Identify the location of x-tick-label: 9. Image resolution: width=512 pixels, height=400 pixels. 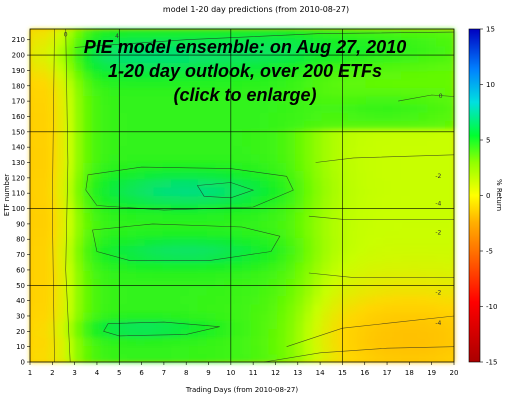
(208, 373).